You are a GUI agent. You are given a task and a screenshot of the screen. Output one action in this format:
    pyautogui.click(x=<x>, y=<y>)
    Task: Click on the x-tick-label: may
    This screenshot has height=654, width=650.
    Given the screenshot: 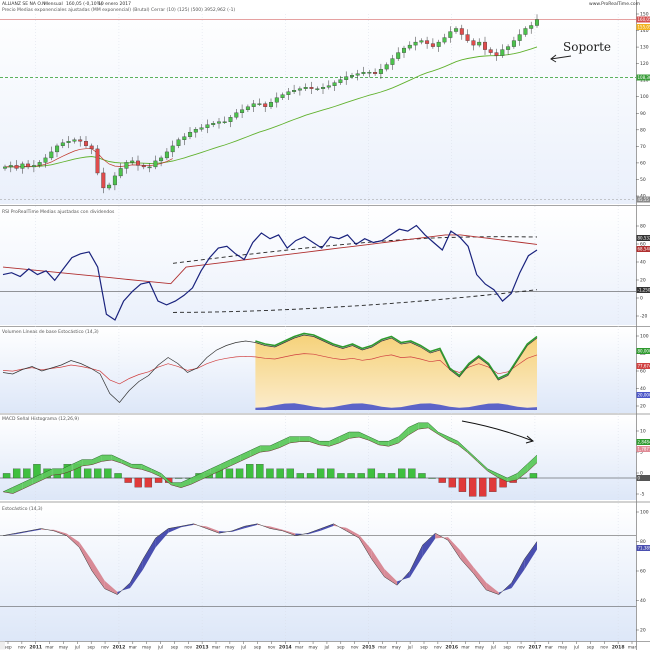 What is the action you would take?
    pyautogui.click(x=147, y=647)
    